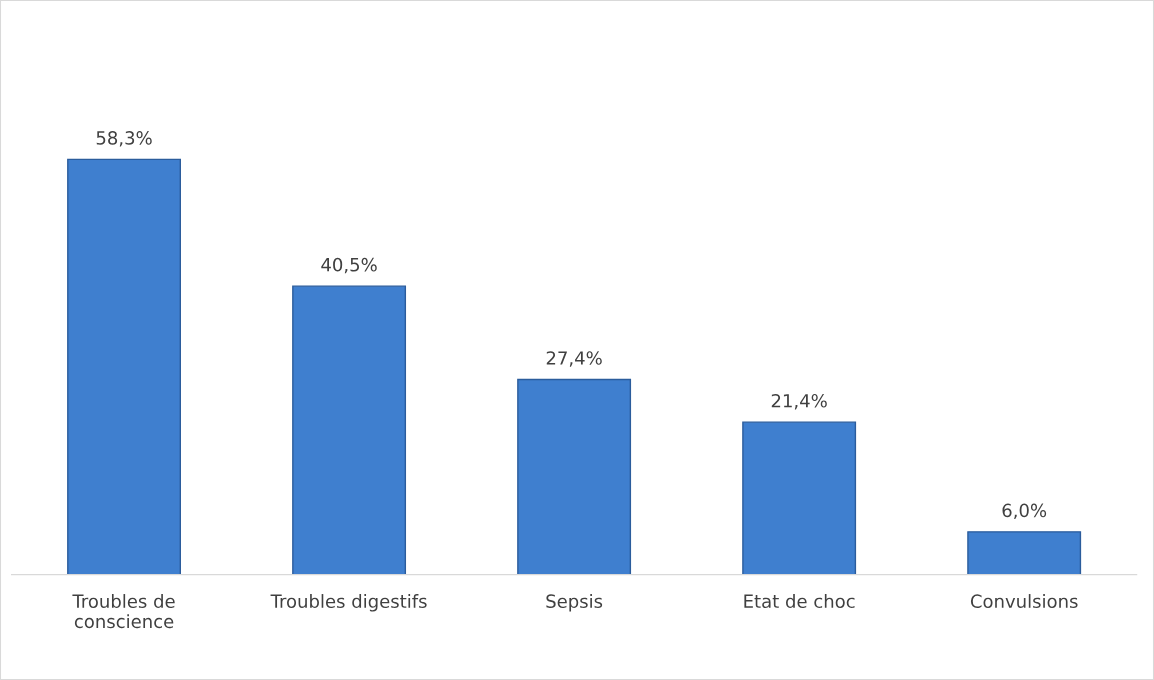  What do you see at coordinates (348, 603) in the screenshot?
I see `x-tick-label: Troubles digestifs` at bounding box center [348, 603].